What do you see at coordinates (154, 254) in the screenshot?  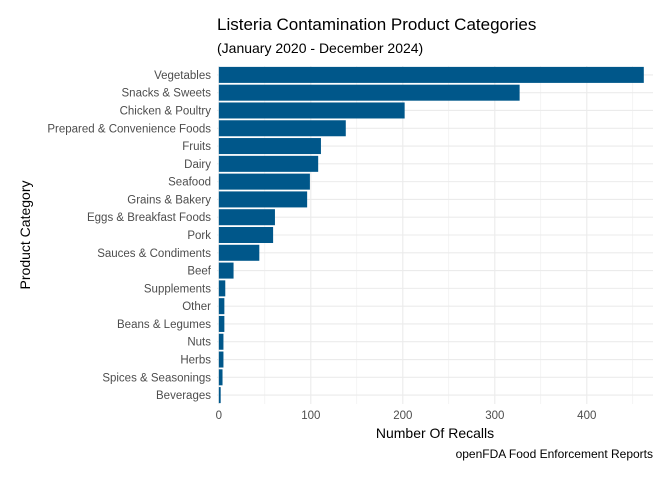 I see `y-tick-label: Sauces & Condiments` at bounding box center [154, 254].